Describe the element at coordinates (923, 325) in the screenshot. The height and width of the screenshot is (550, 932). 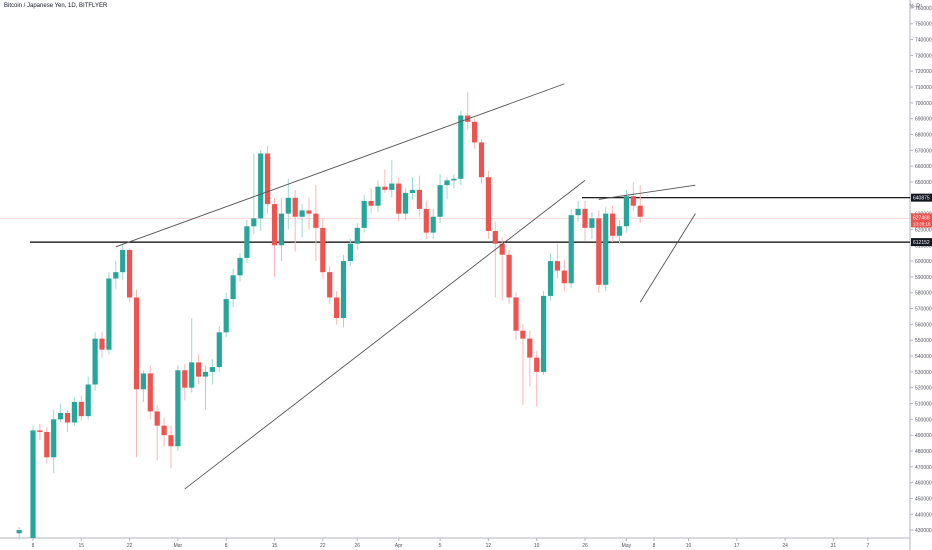
I see `y-tick-label: 560000` at that location.